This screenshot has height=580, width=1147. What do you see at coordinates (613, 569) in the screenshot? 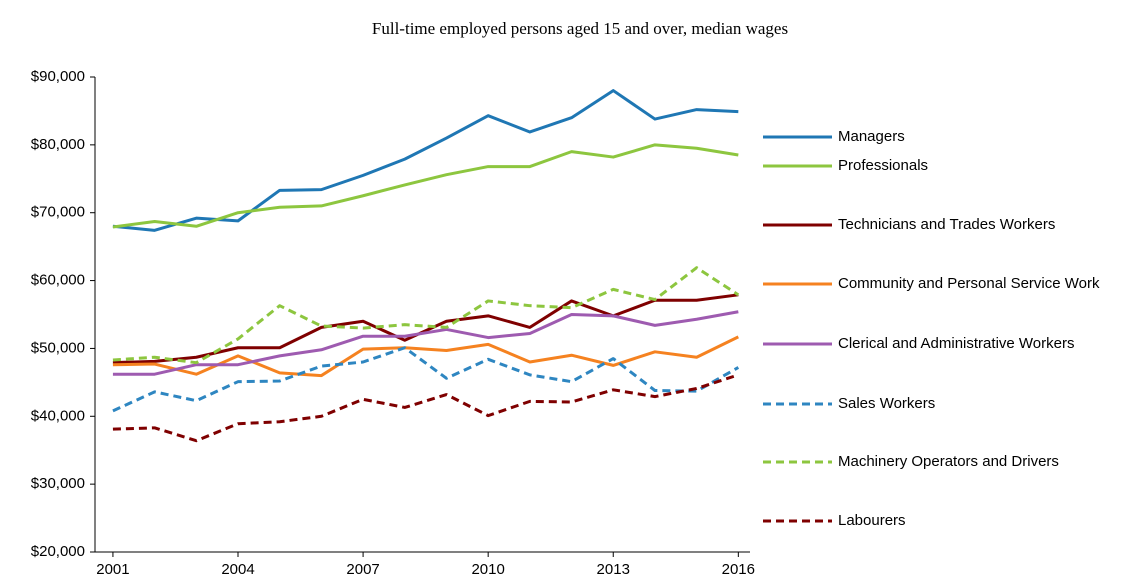
I see `x-tick-label: 2013` at bounding box center [613, 569].